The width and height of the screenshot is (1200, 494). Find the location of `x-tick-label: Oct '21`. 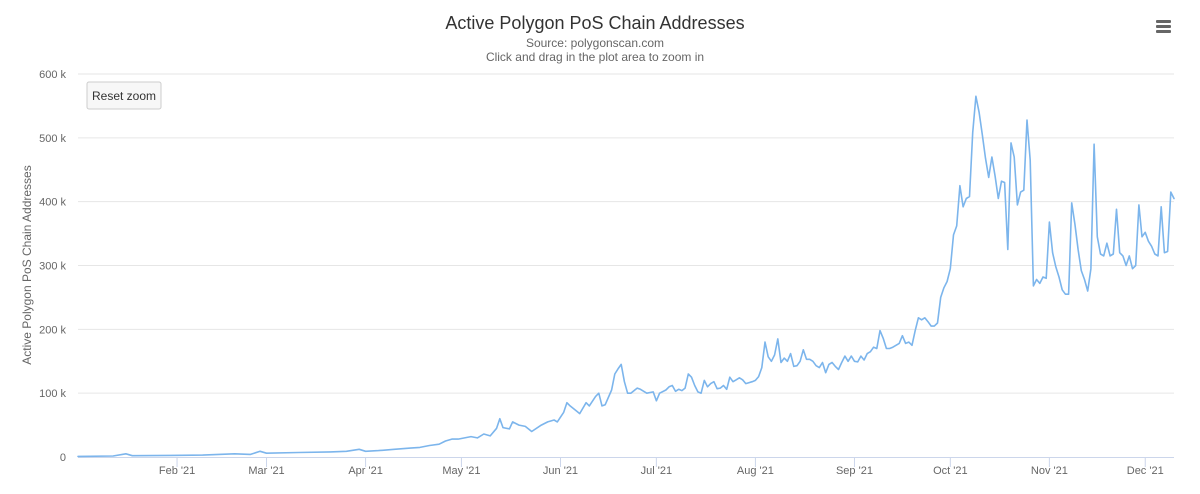

x-tick-label: Oct '21 is located at coordinates (950, 471).